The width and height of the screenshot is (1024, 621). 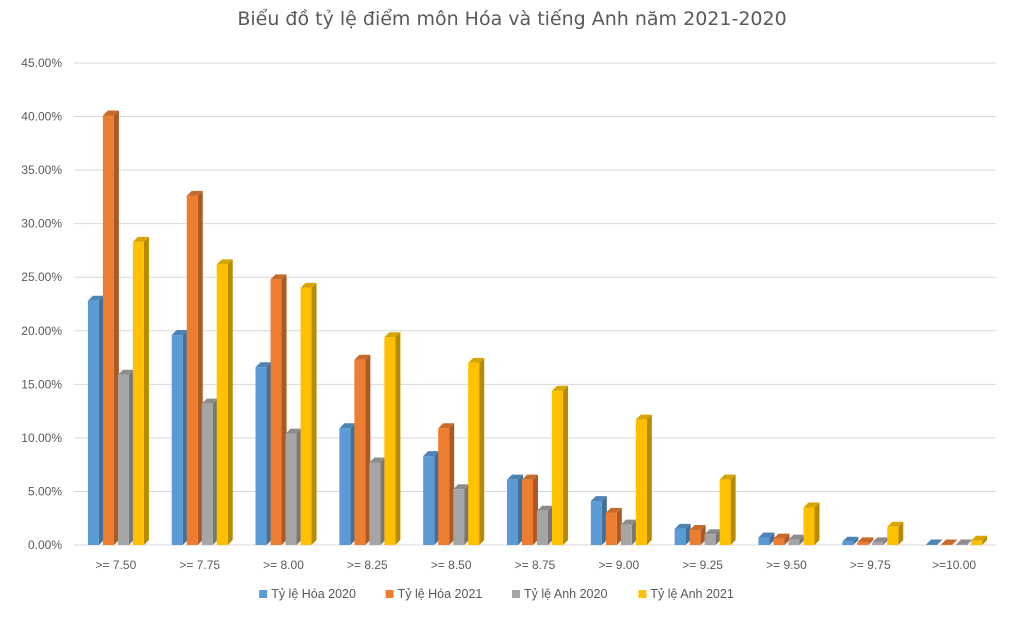 I want to click on x-tick-label: >= 8.75, so click(x=535, y=565).